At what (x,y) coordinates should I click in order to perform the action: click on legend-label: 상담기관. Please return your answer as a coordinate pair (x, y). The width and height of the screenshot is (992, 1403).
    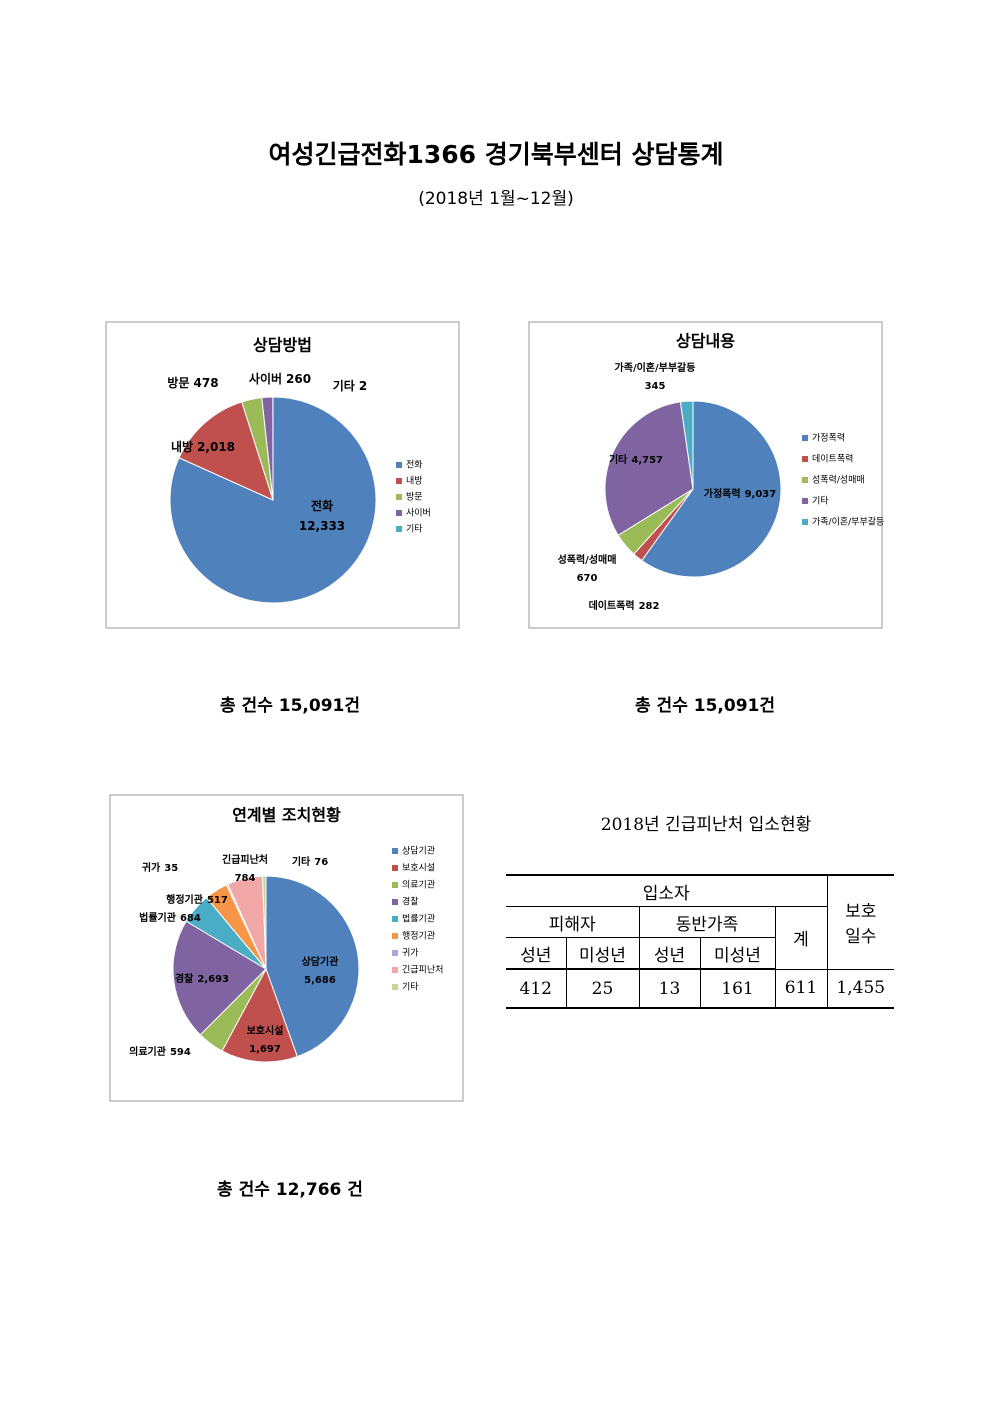
    Looking at the image, I should click on (418, 851).